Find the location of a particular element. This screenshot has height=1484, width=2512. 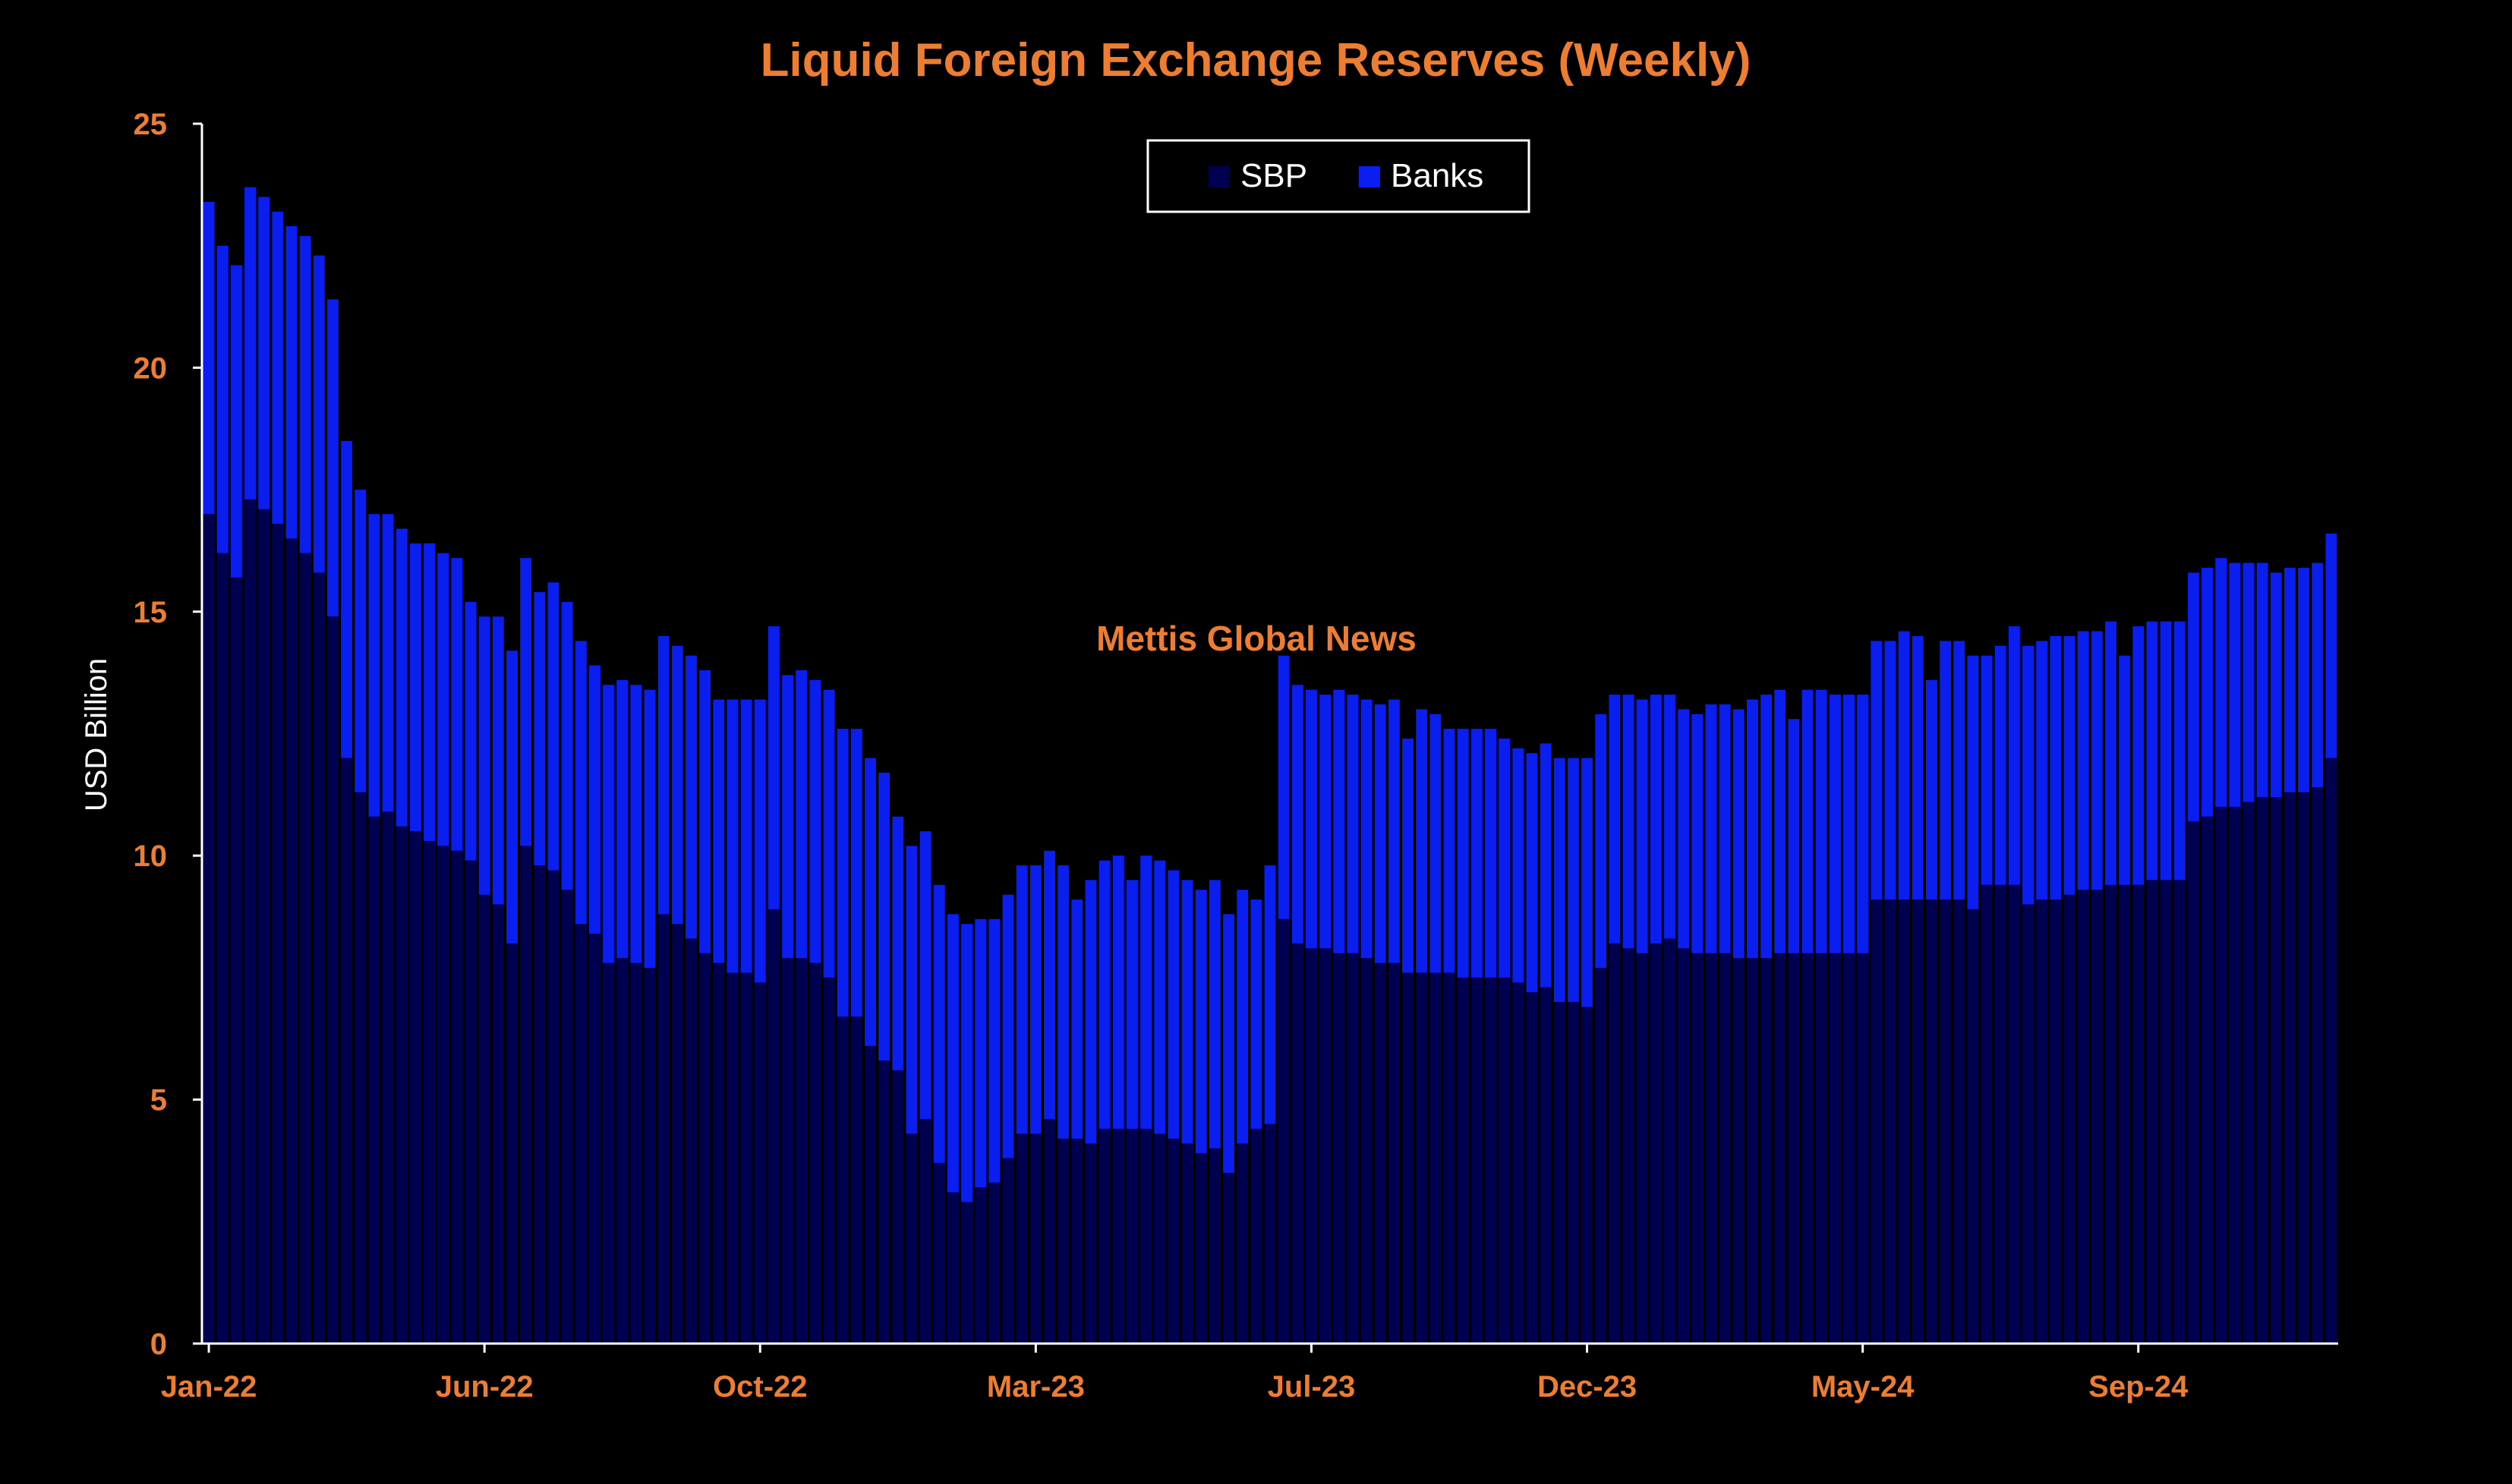

x-tick-label: Jul-23 is located at coordinates (1312, 1387).